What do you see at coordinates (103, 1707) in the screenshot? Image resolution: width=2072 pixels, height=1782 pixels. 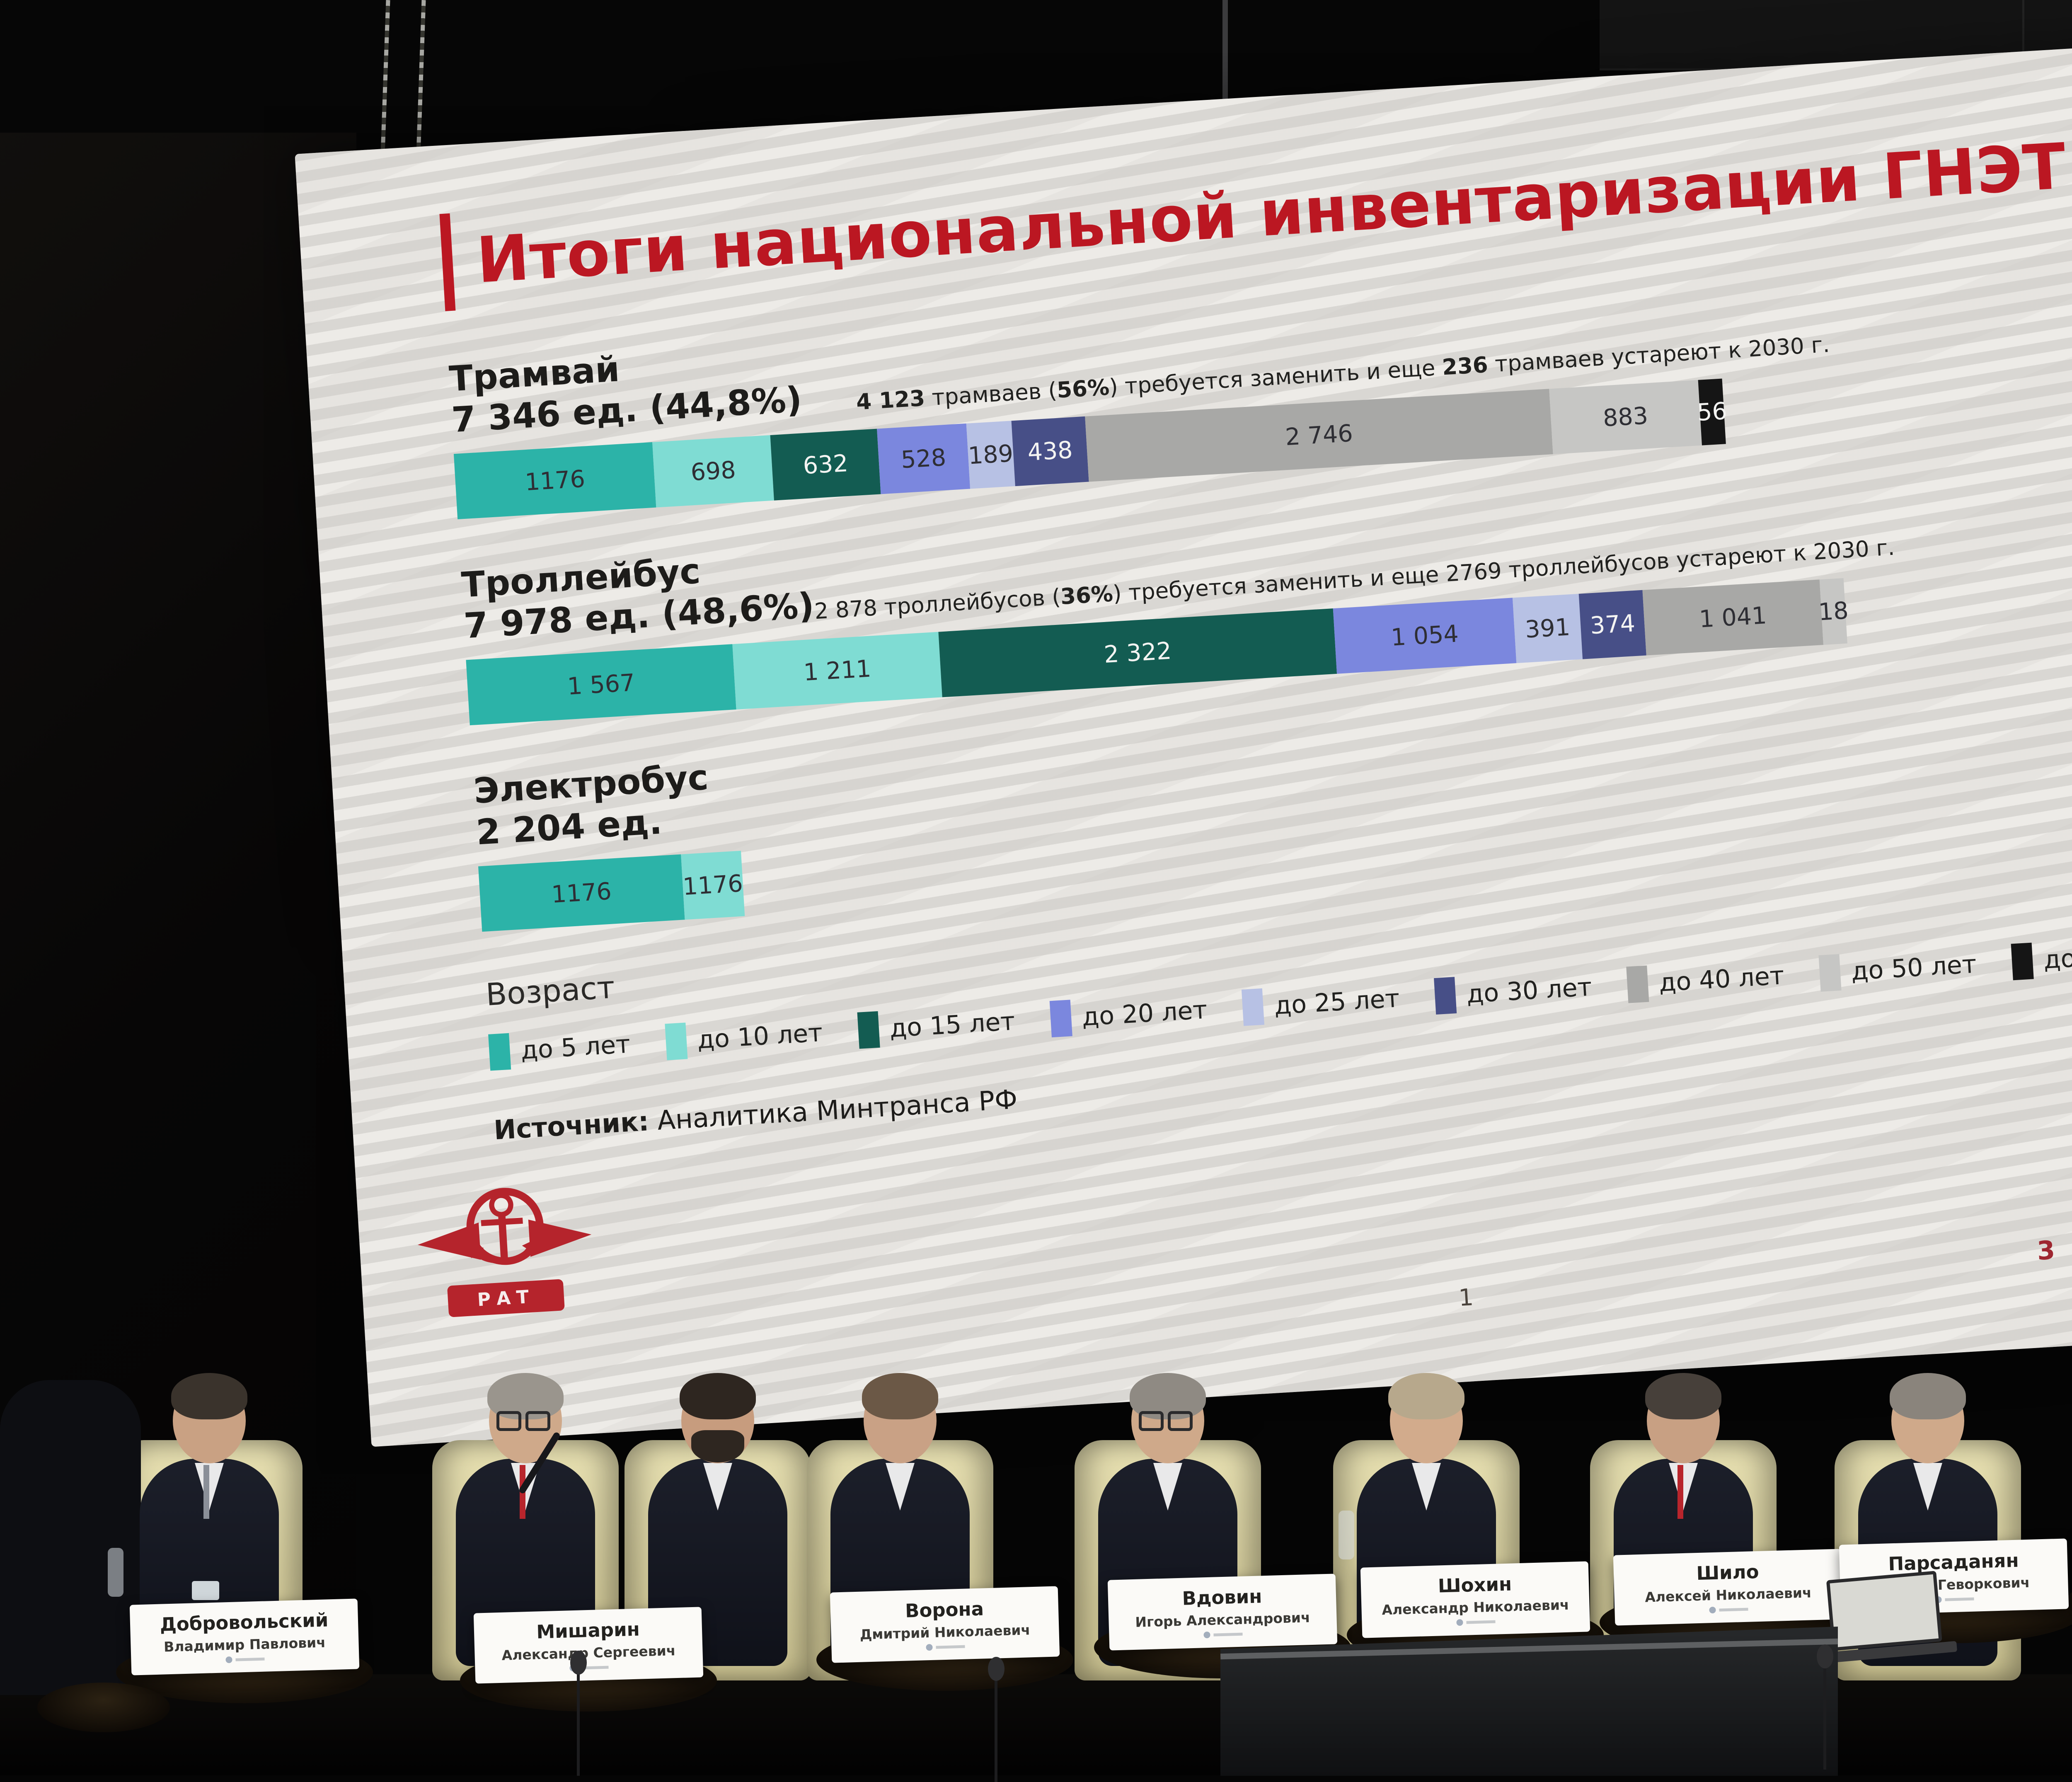 I see `side-table` at bounding box center [103, 1707].